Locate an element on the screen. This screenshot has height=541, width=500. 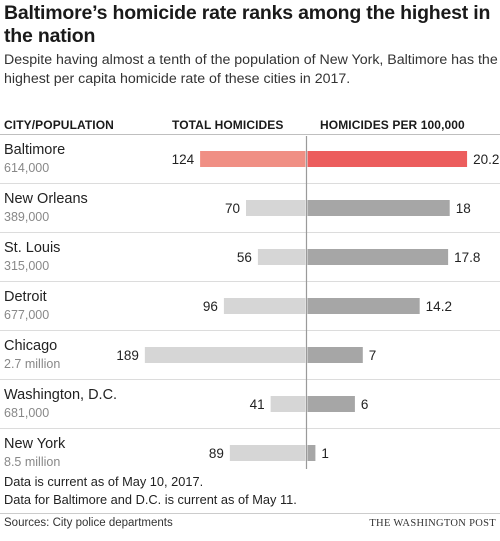
population-label: 681,000 is located at coordinates (26, 413).